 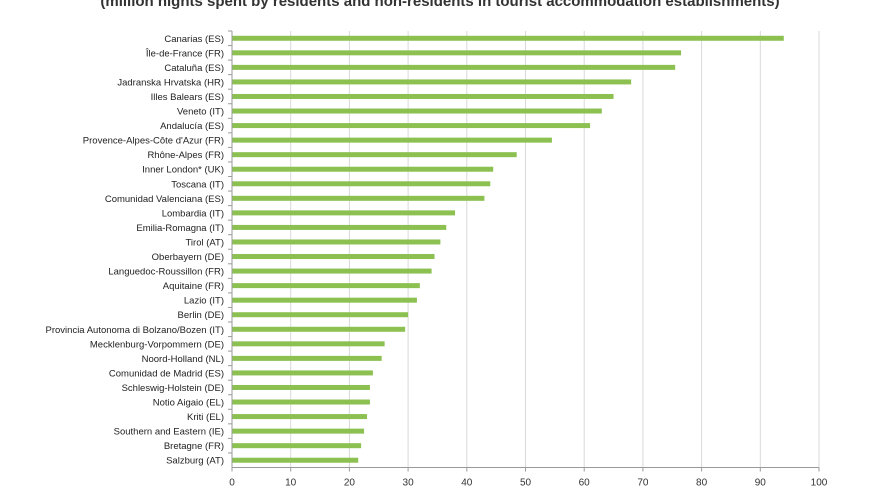 What do you see at coordinates (183, 359) in the screenshot?
I see `category-label: Noord-Holland (NL)` at bounding box center [183, 359].